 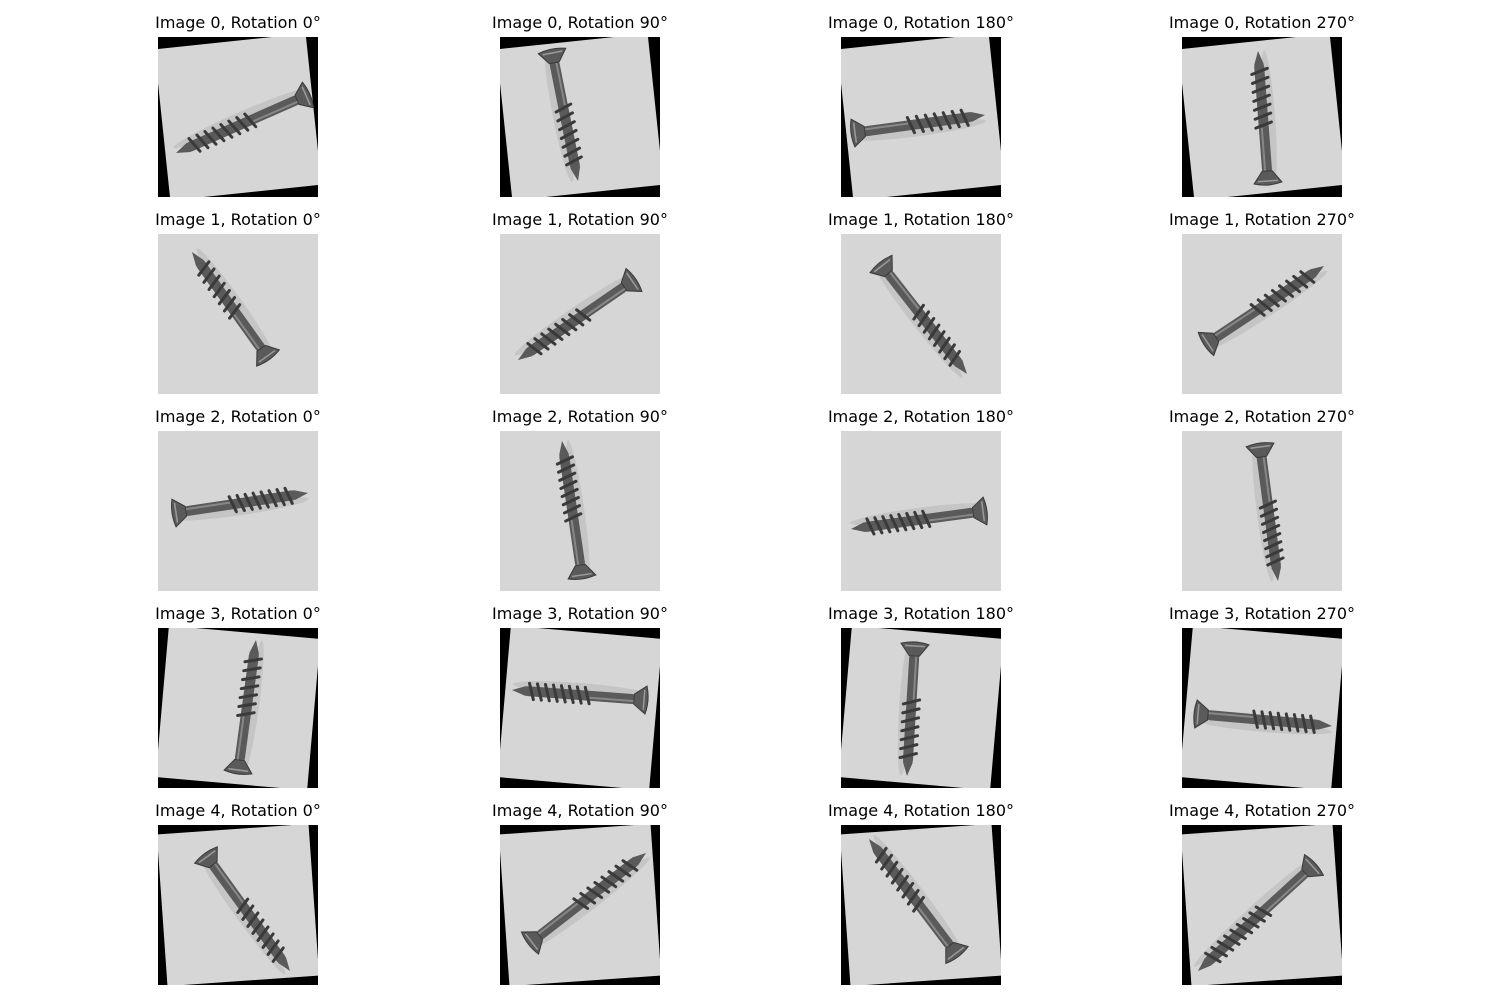 What do you see at coordinates (1262, 810) in the screenshot?
I see `panel-title: Image 4, Rotation 270°` at bounding box center [1262, 810].